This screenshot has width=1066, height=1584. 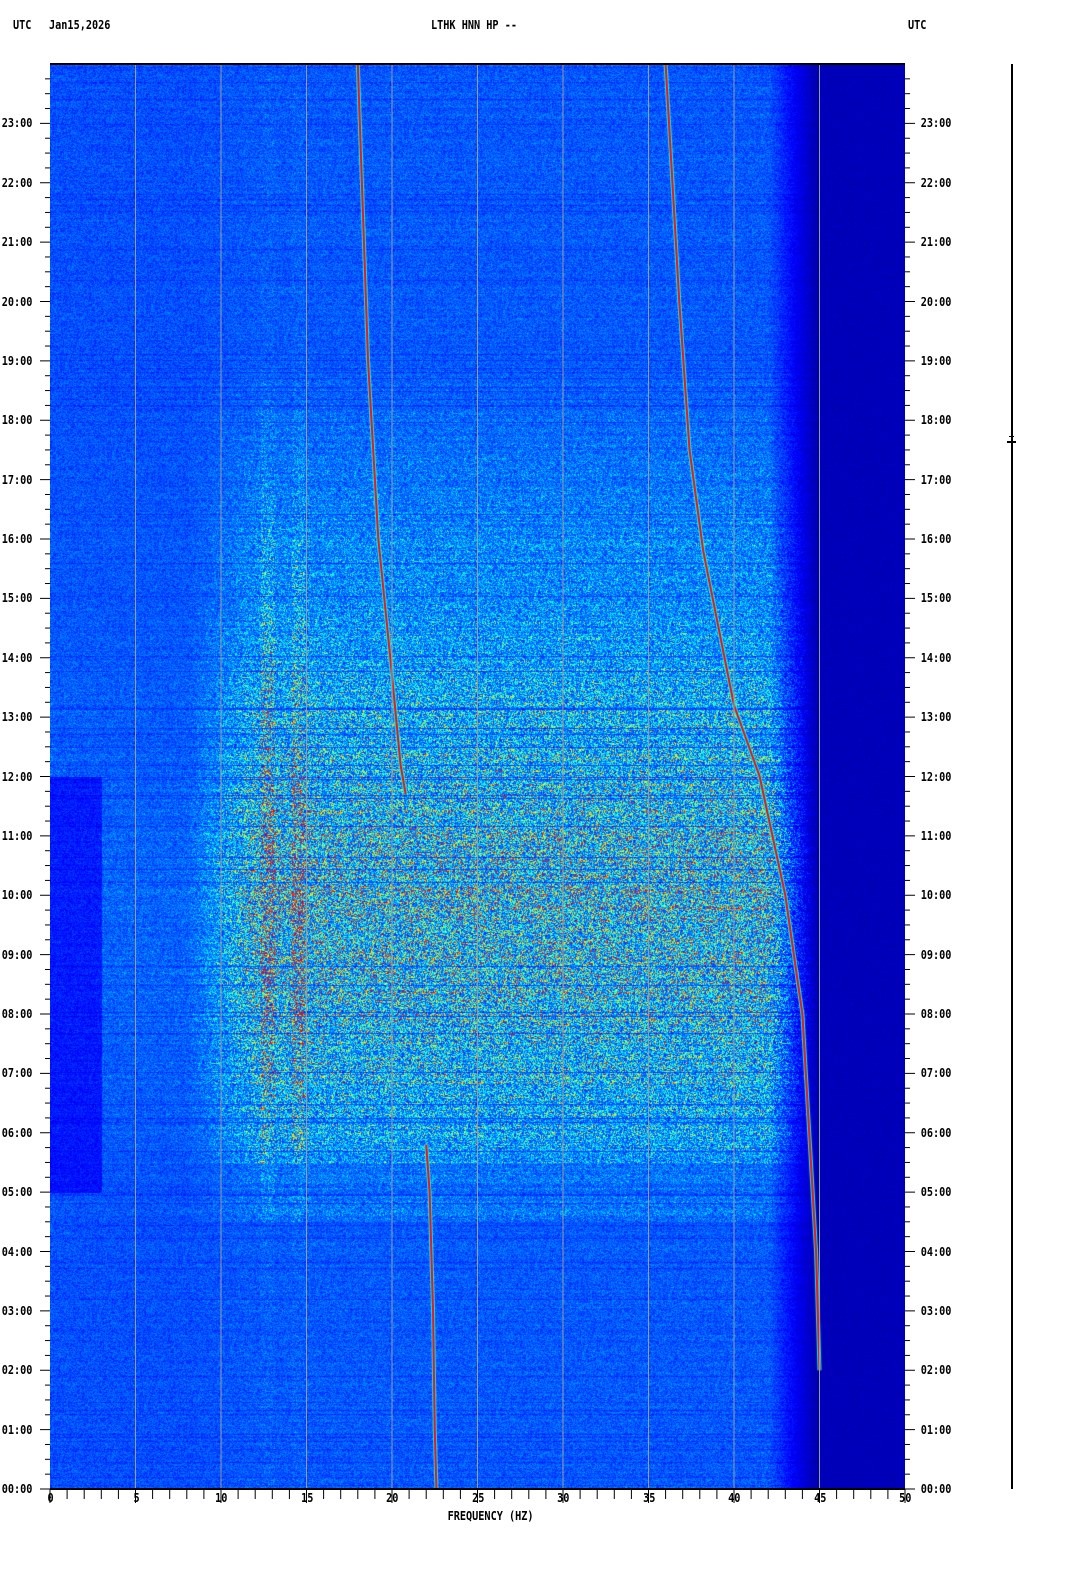 What do you see at coordinates (490, 1516) in the screenshot?
I see `x-axis-title: FREQUENCY (HZ)` at bounding box center [490, 1516].